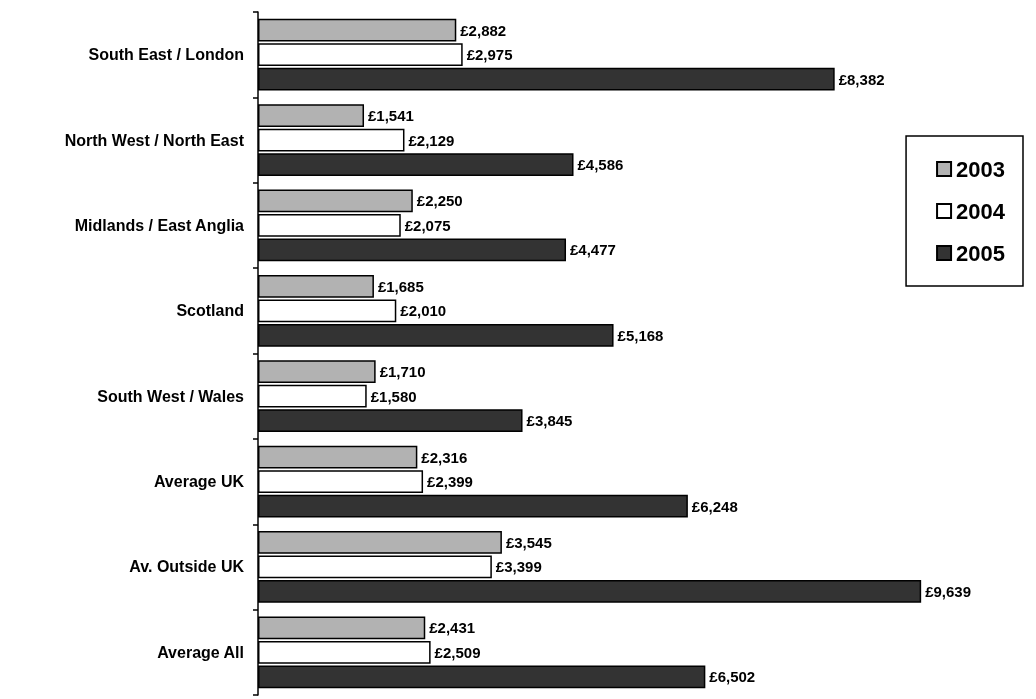  What do you see at coordinates (981, 211) in the screenshot?
I see `legend-label: 2004` at bounding box center [981, 211].